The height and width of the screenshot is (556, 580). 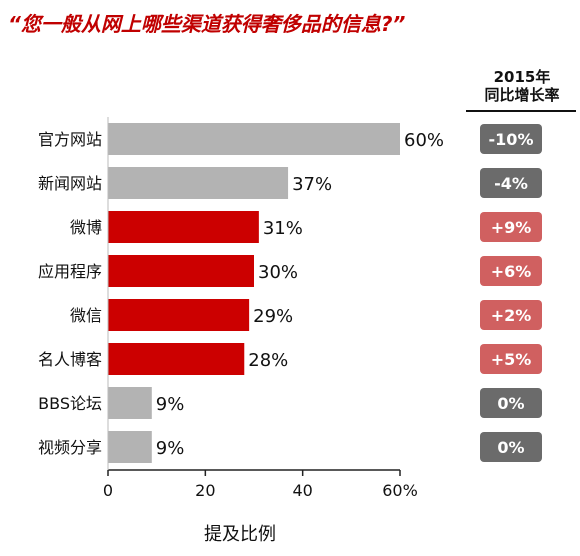 I want to click on category-label: 官方网站, so click(x=70, y=139).